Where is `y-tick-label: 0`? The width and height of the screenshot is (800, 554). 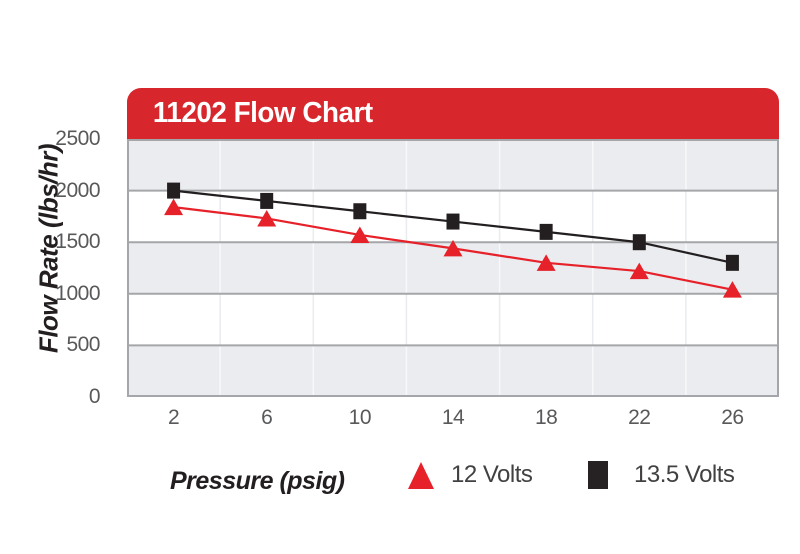
y-tick-label: 0 is located at coordinates (94, 396).